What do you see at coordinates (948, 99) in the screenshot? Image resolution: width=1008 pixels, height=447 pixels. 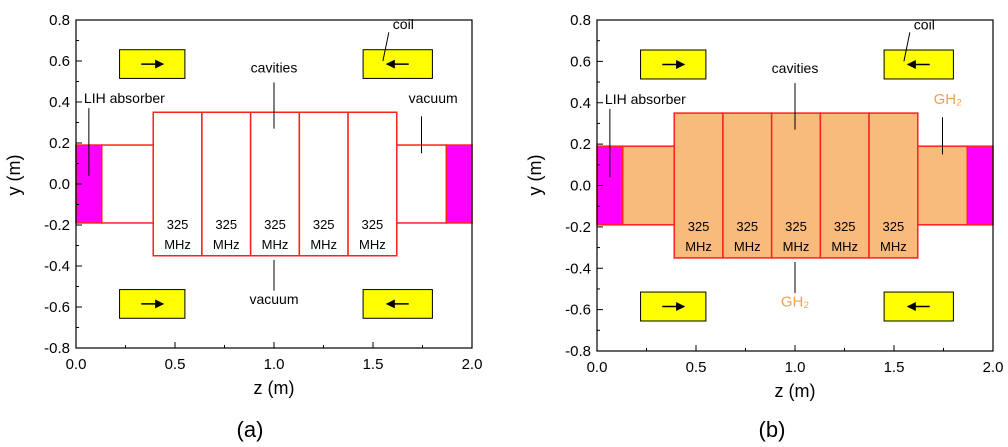 I see `side-medium-annotation: GH₂` at bounding box center [948, 99].